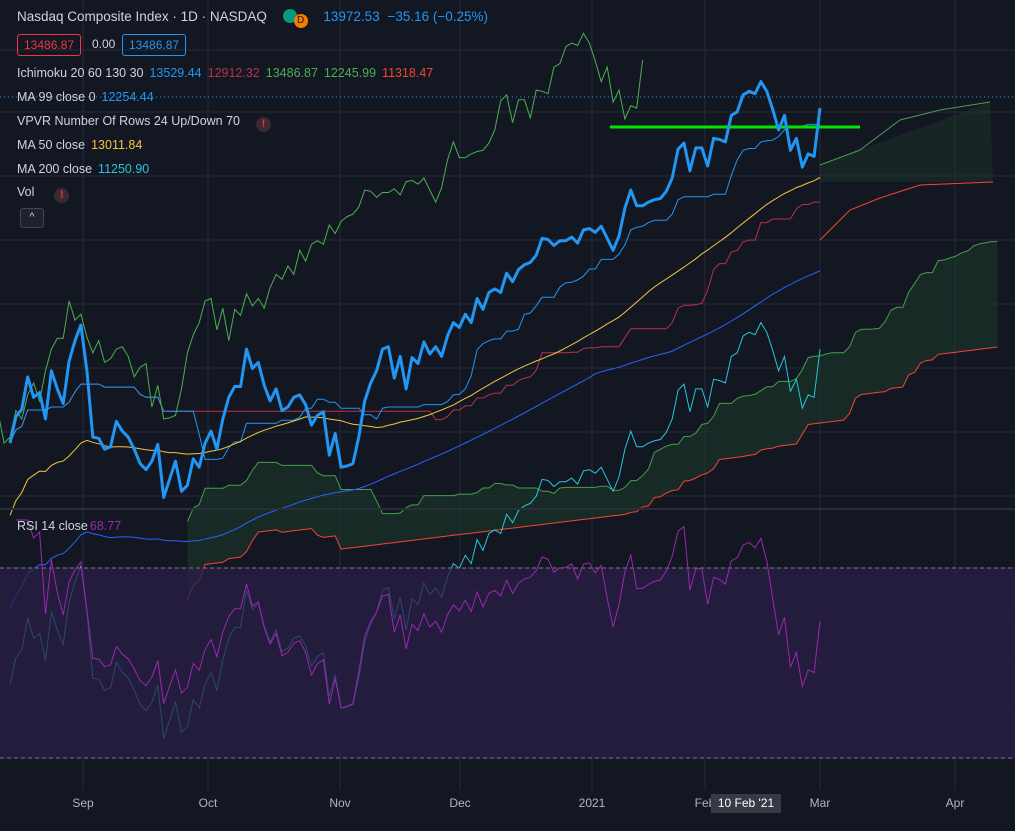 The image size is (1015, 831). I want to click on ichimoku-projected-cloud, so click(906, 142).